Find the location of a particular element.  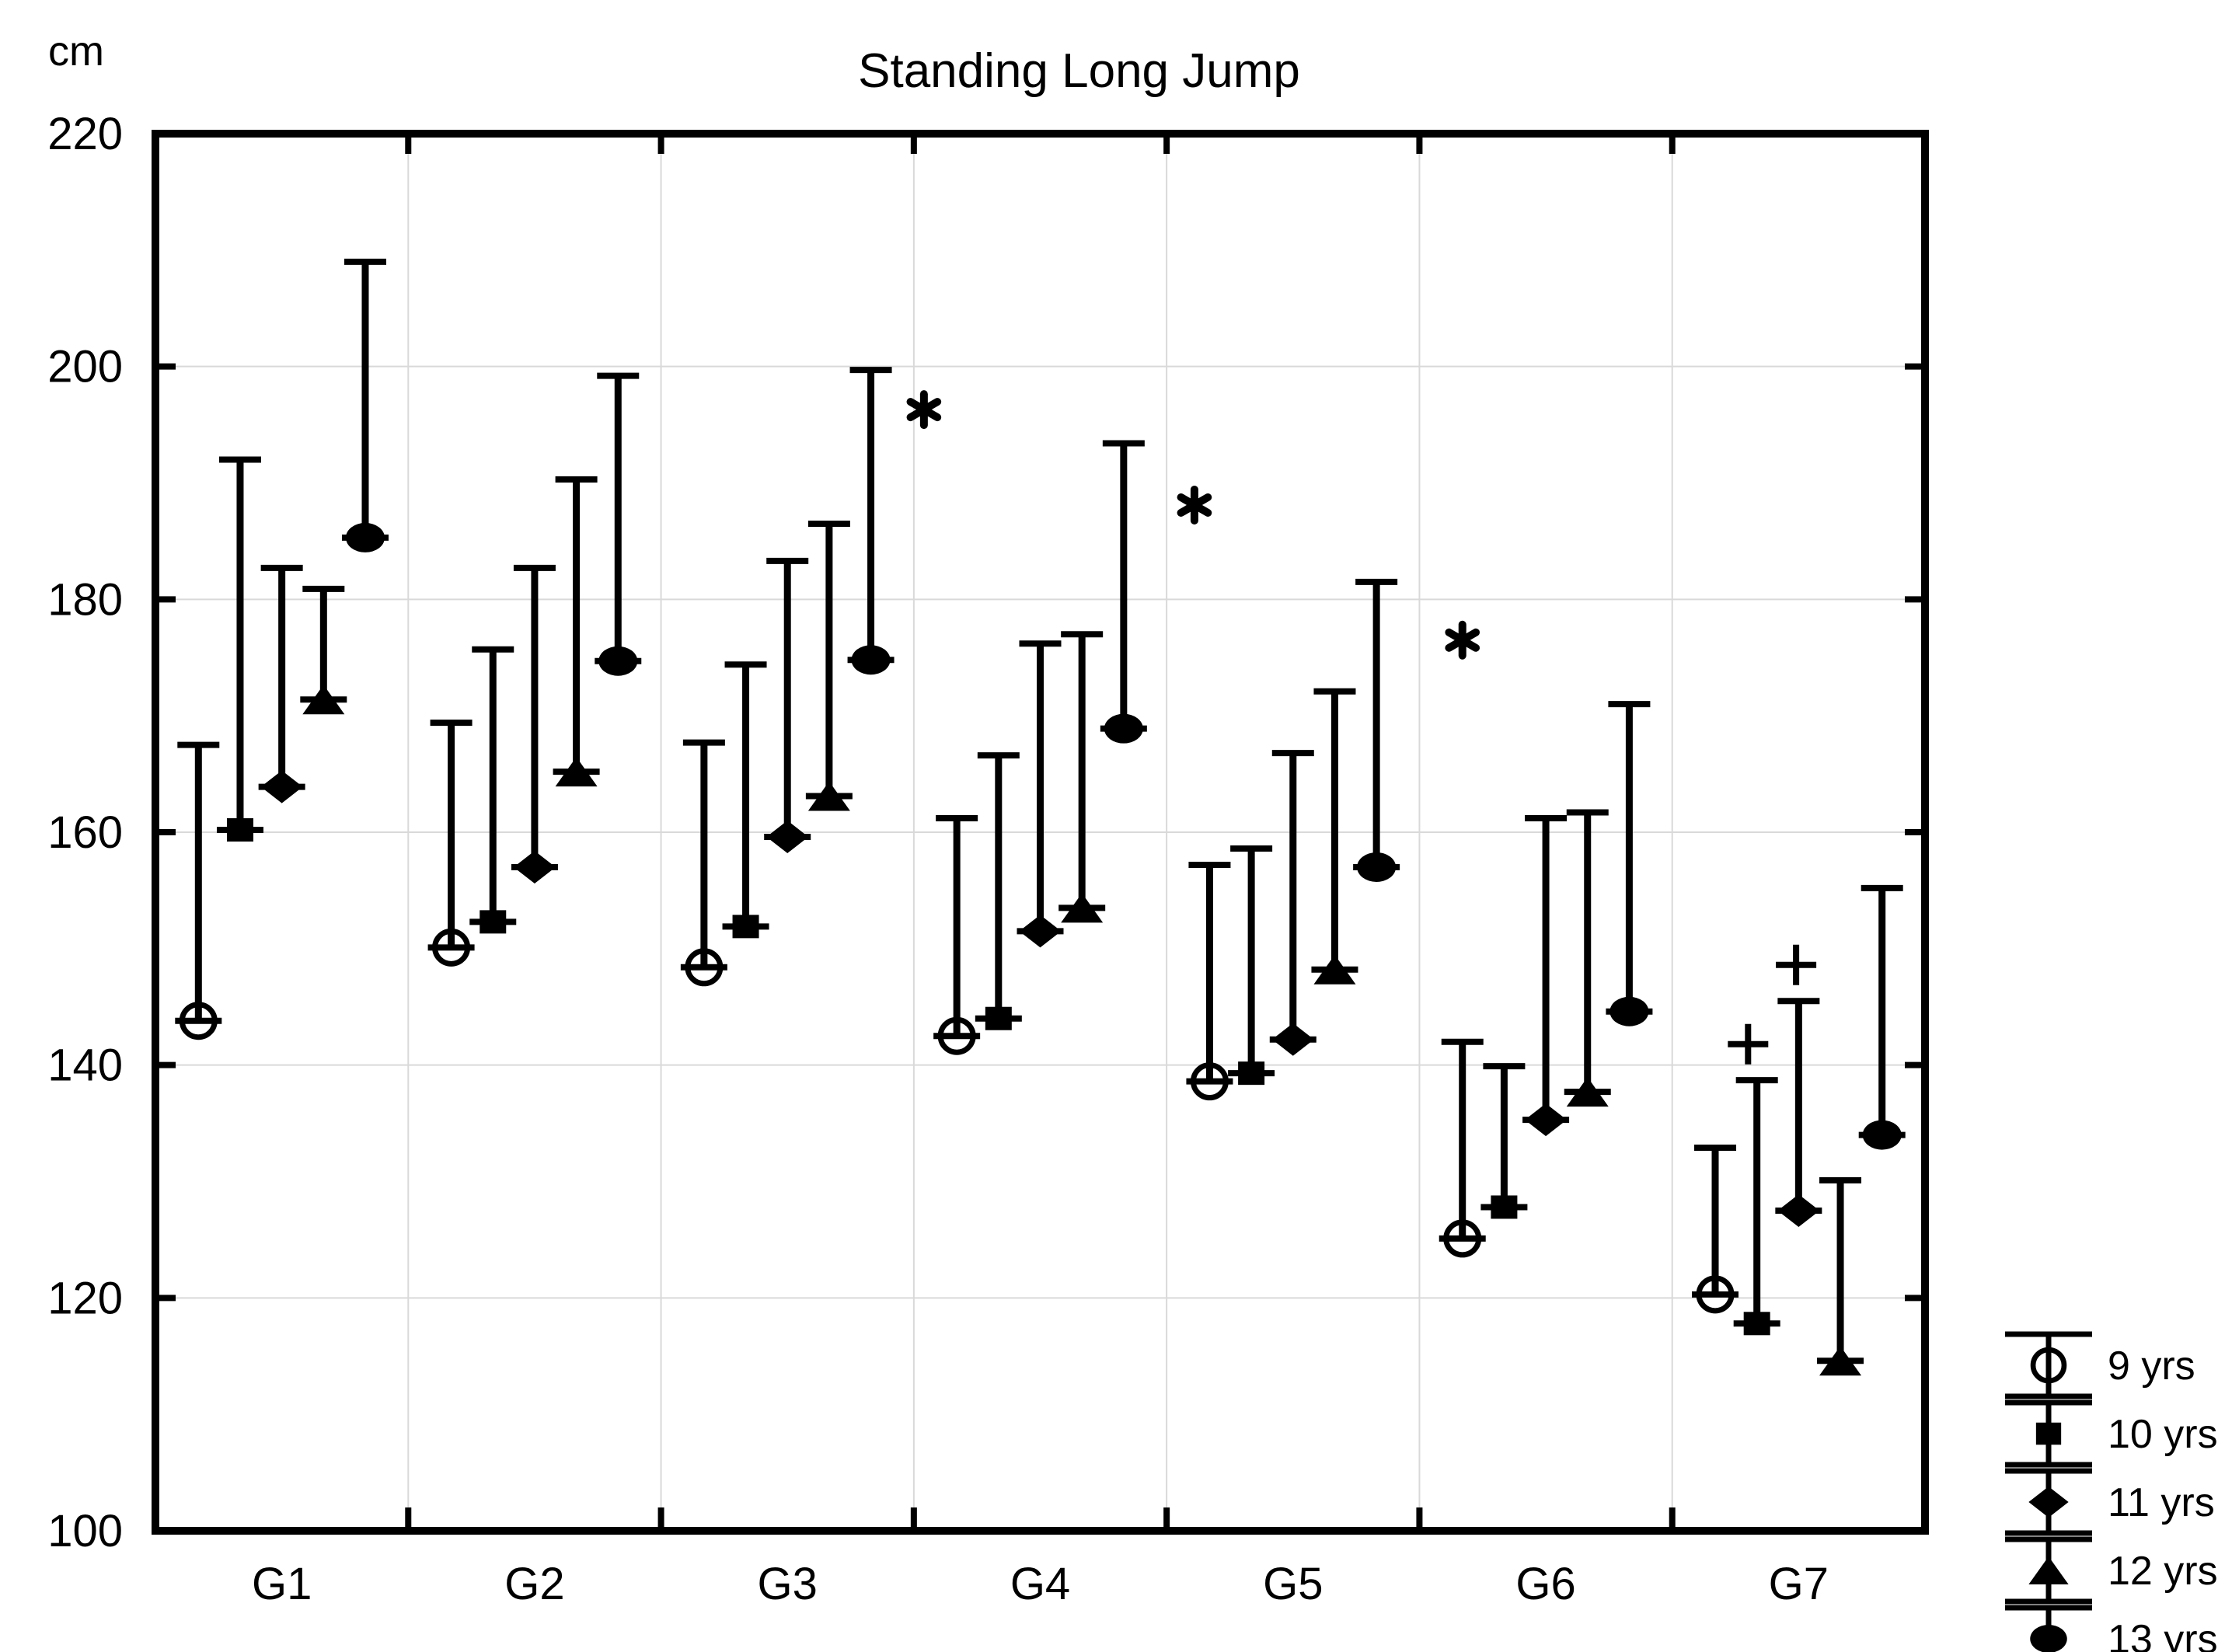

legend-label-12-yrs: 12 yrs is located at coordinates (2163, 1571).